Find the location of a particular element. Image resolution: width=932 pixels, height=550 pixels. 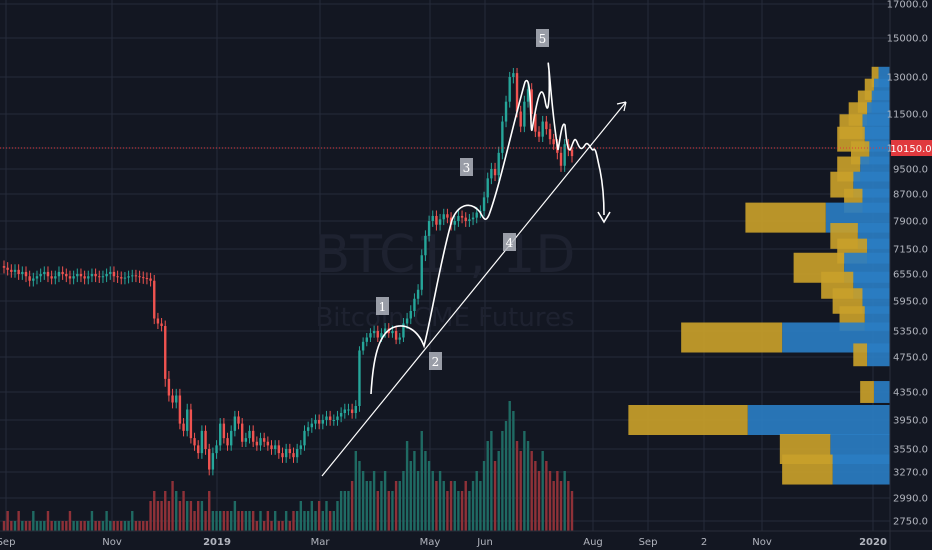

y-tick-label: 7150.0 is located at coordinates (910, 250).